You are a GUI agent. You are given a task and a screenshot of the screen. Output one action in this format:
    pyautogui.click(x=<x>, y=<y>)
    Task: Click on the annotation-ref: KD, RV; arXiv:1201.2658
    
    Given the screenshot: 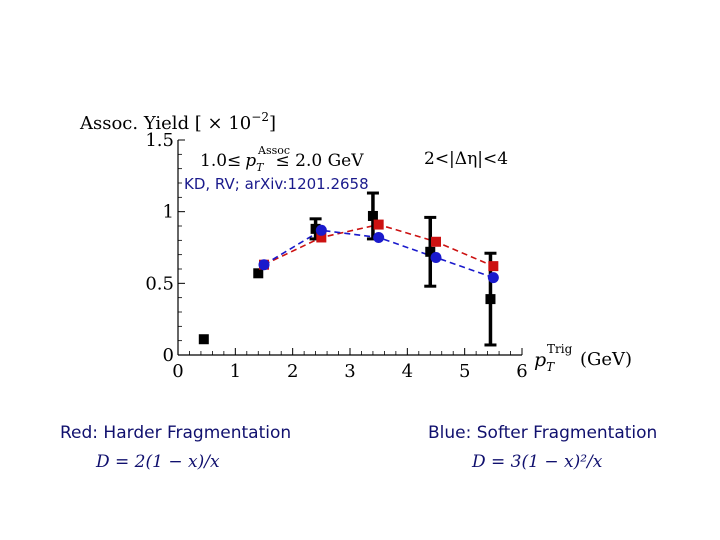 What is the action you would take?
    pyautogui.click(x=276, y=184)
    